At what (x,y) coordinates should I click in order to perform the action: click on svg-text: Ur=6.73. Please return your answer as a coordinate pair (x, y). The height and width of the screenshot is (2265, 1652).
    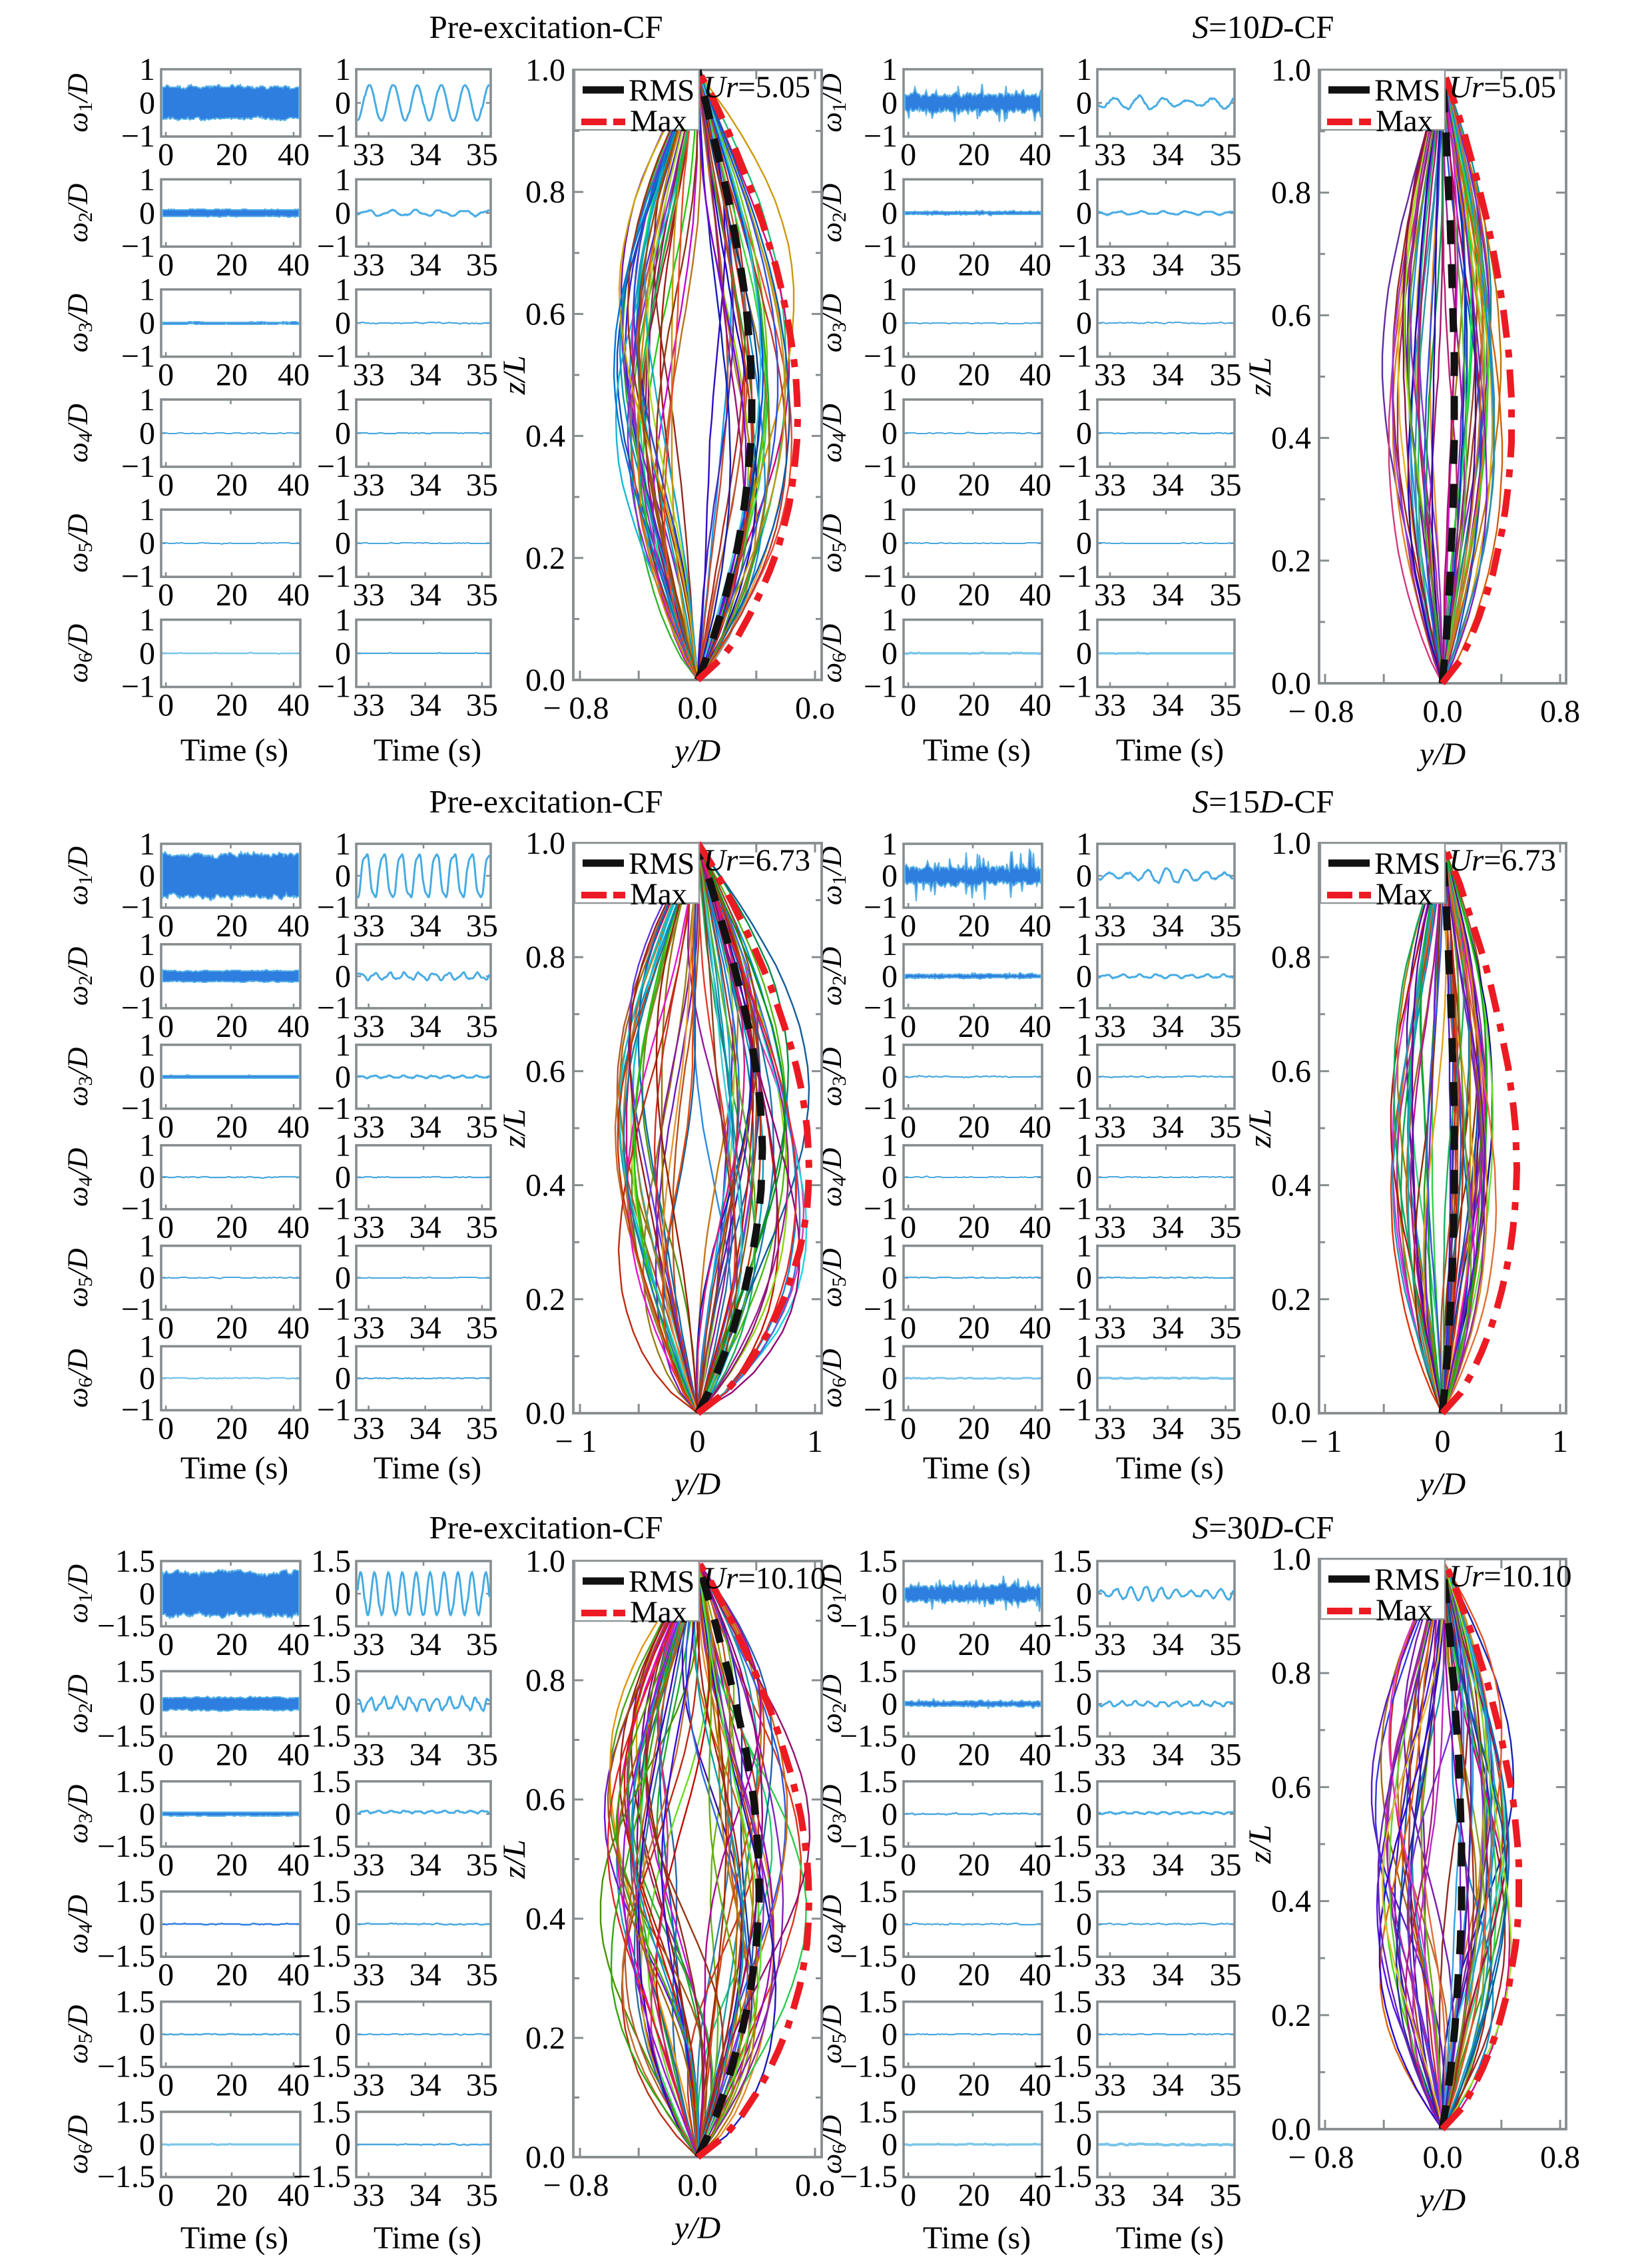
    Looking at the image, I should click on (756, 860).